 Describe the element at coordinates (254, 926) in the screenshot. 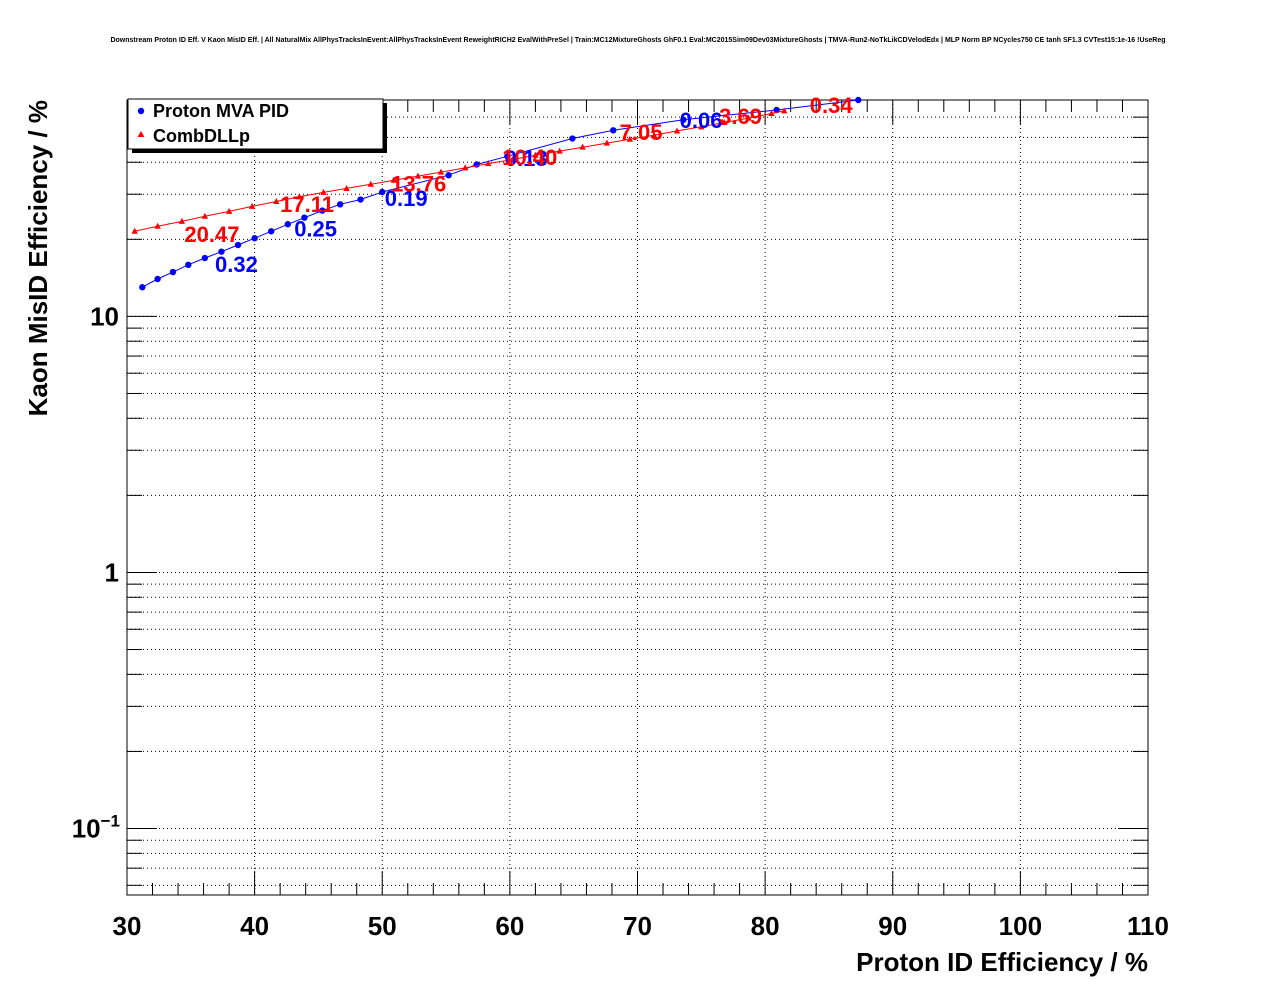

I see `x-tick-label: 40` at that location.